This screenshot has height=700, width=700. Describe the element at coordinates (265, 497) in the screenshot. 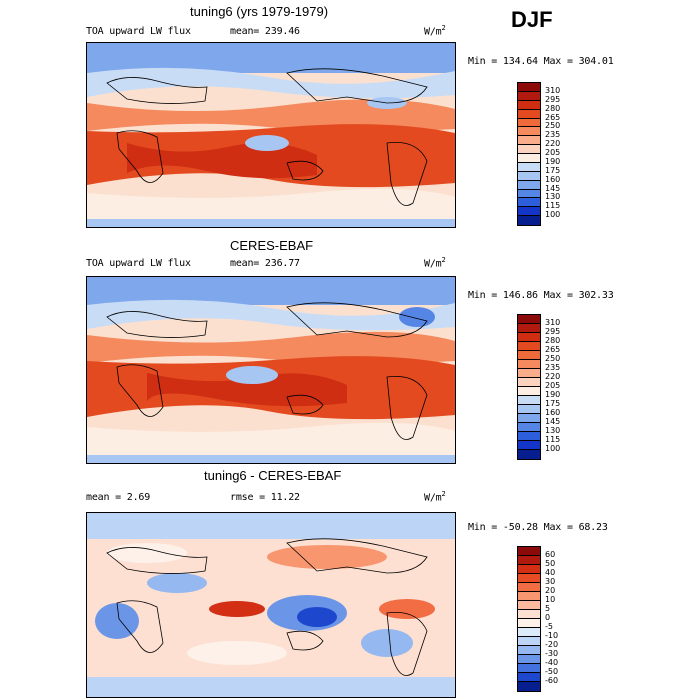

I see `panel-3-rmse-label: rmse = 11.22` at that location.